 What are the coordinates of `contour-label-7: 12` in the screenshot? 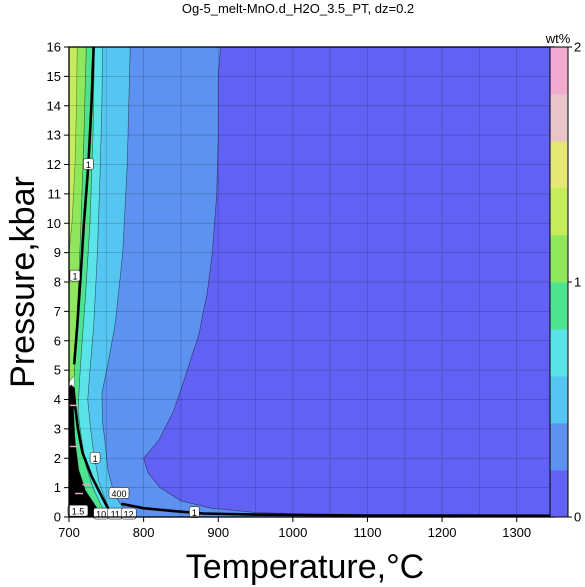 It's located at (128, 513).